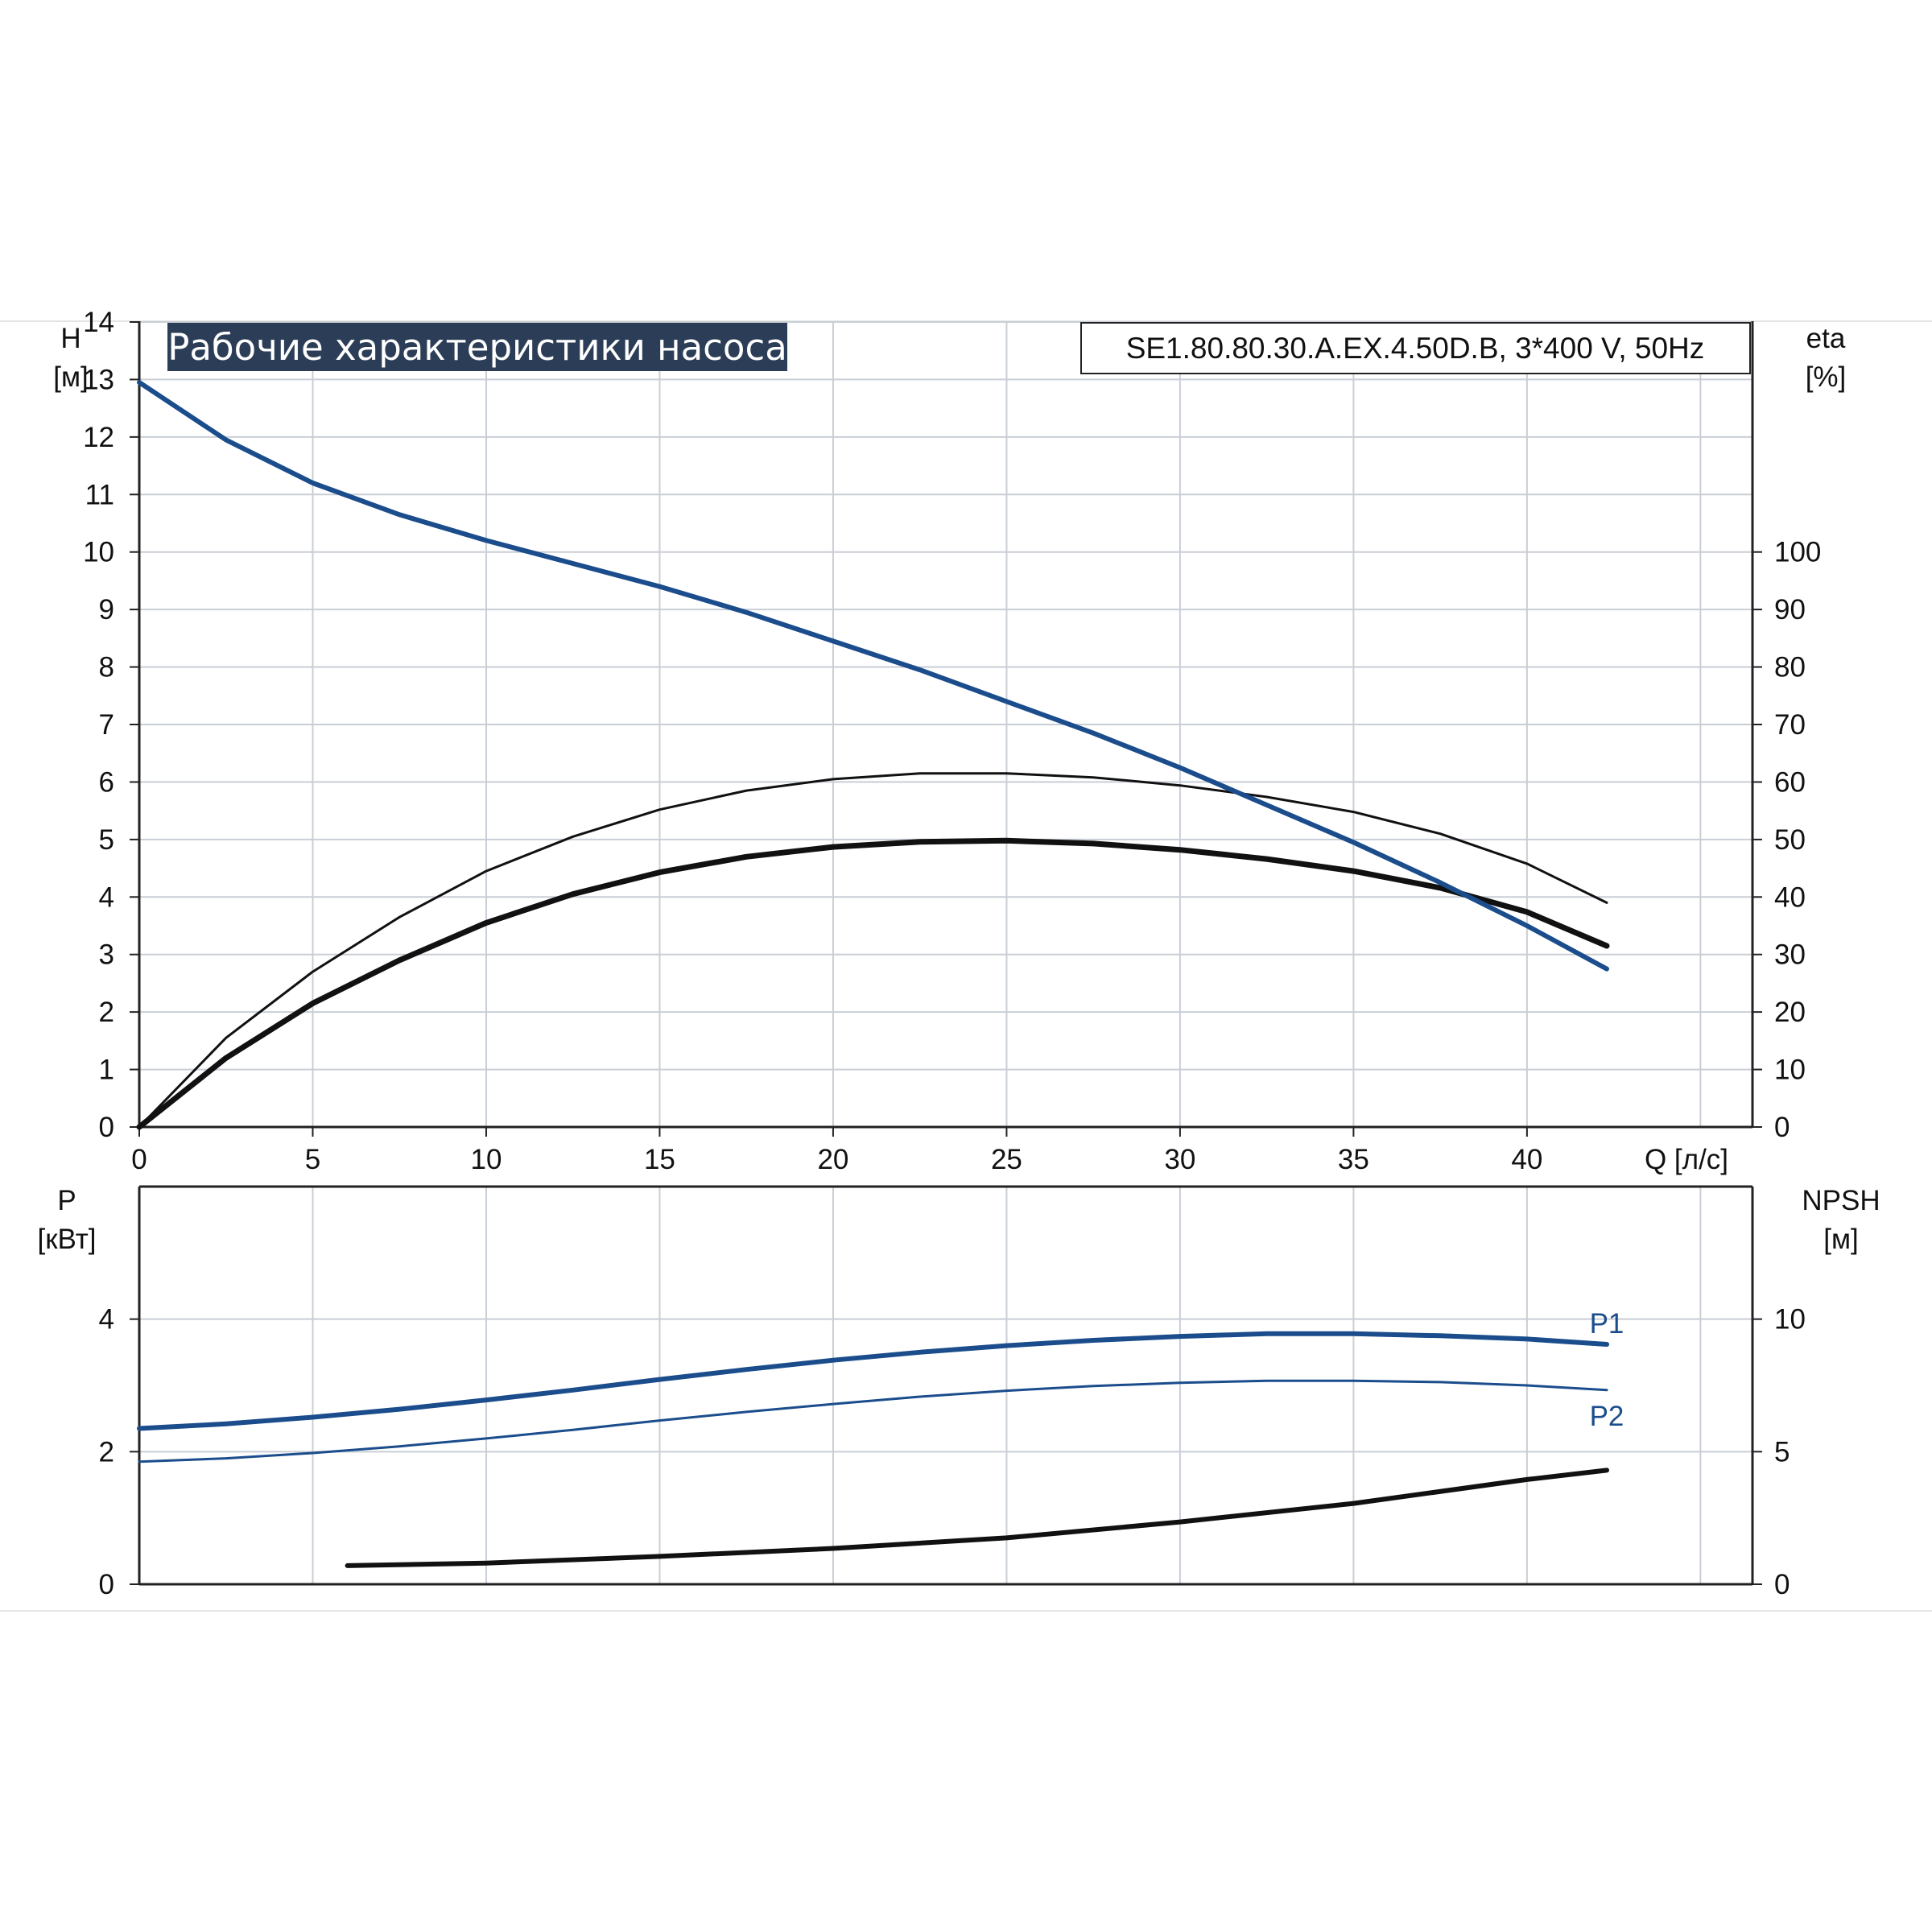 The image size is (1932, 1932). What do you see at coordinates (873, 1421) in the screenshot?
I see `power-p2-curve` at bounding box center [873, 1421].